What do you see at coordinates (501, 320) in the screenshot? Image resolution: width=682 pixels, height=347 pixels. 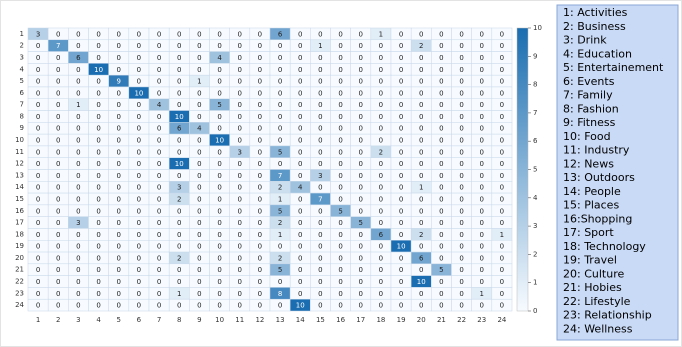 I see `x-tick-label: 24` at bounding box center [501, 320].